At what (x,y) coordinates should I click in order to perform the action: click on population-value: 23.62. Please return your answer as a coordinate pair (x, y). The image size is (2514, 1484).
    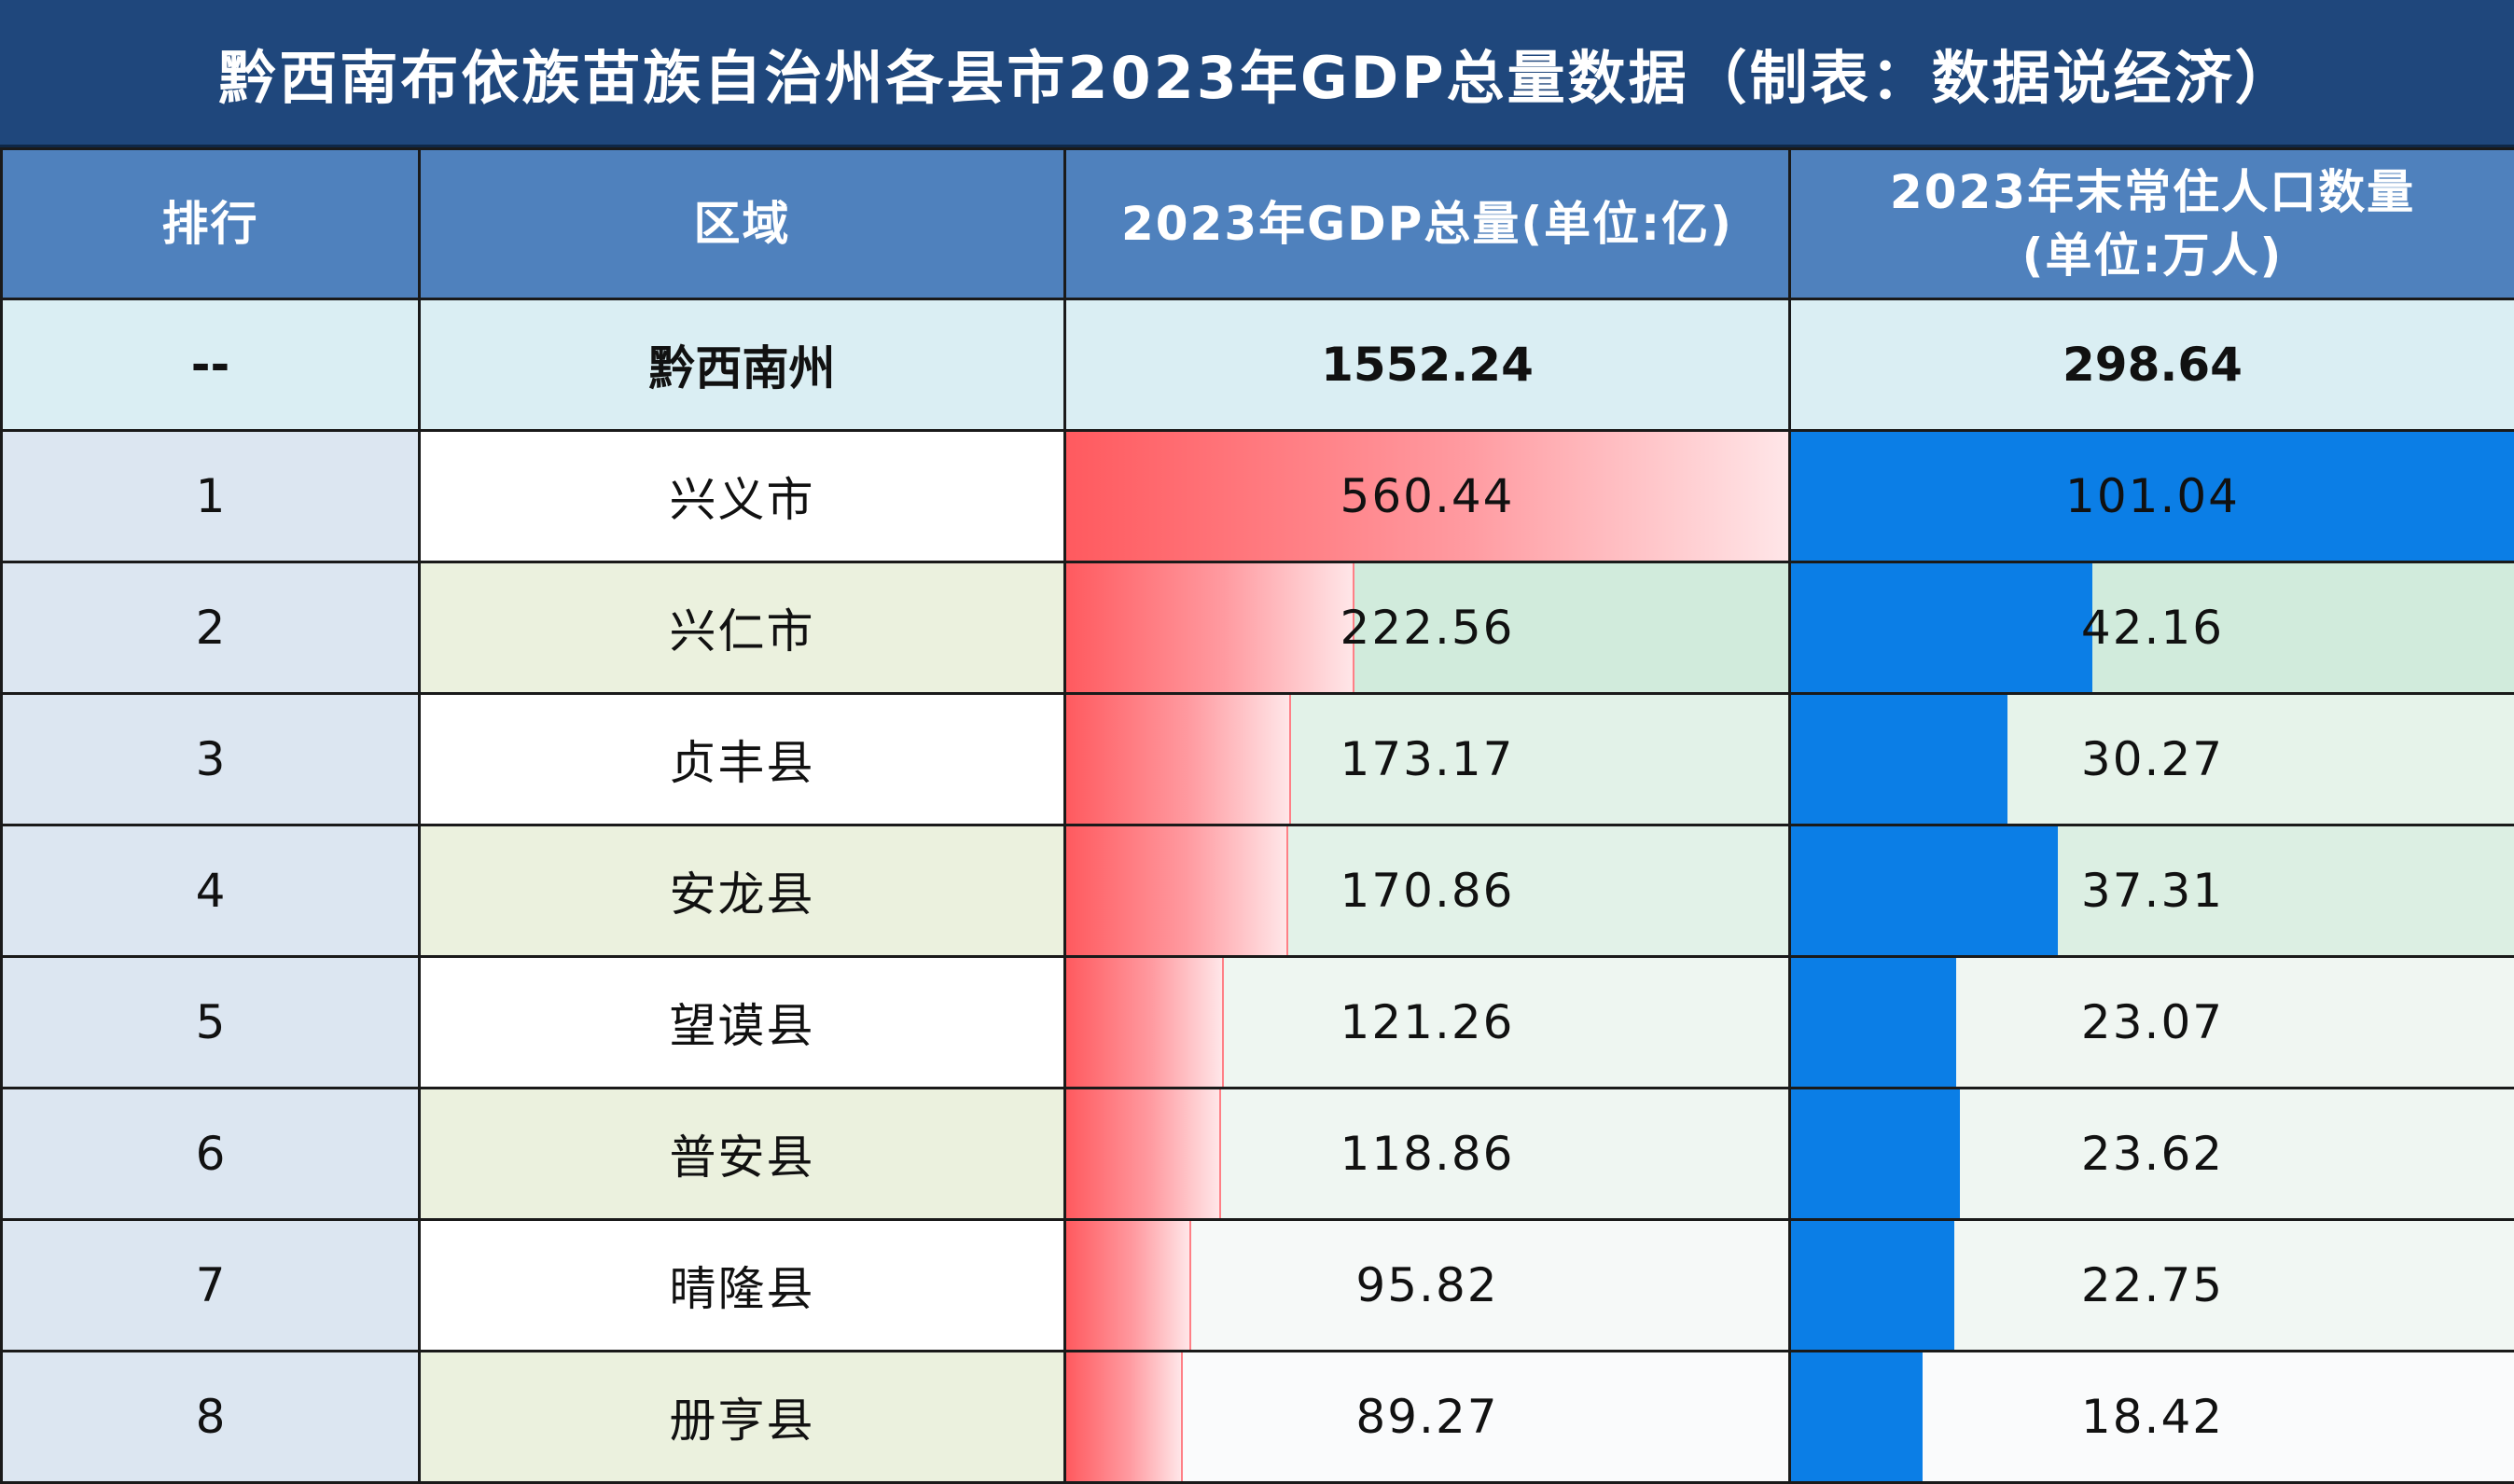
    Looking at the image, I should click on (2152, 1154).